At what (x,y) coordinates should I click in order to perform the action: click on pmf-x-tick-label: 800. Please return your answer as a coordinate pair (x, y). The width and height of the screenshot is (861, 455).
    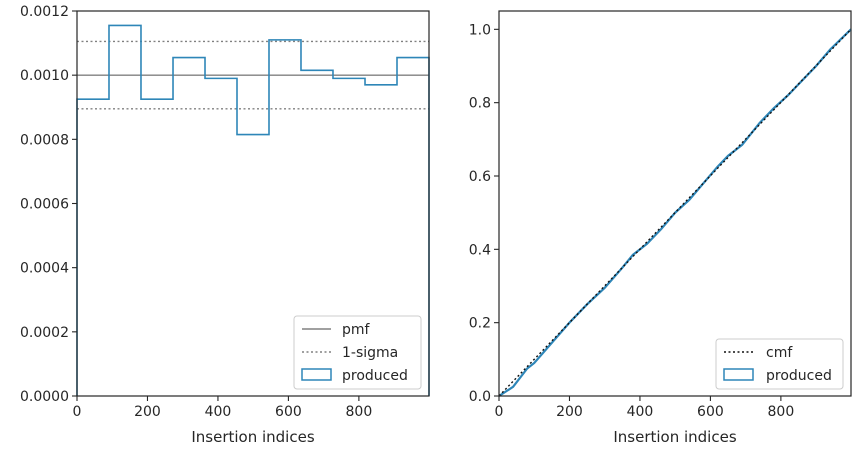
    Looking at the image, I should click on (359, 412).